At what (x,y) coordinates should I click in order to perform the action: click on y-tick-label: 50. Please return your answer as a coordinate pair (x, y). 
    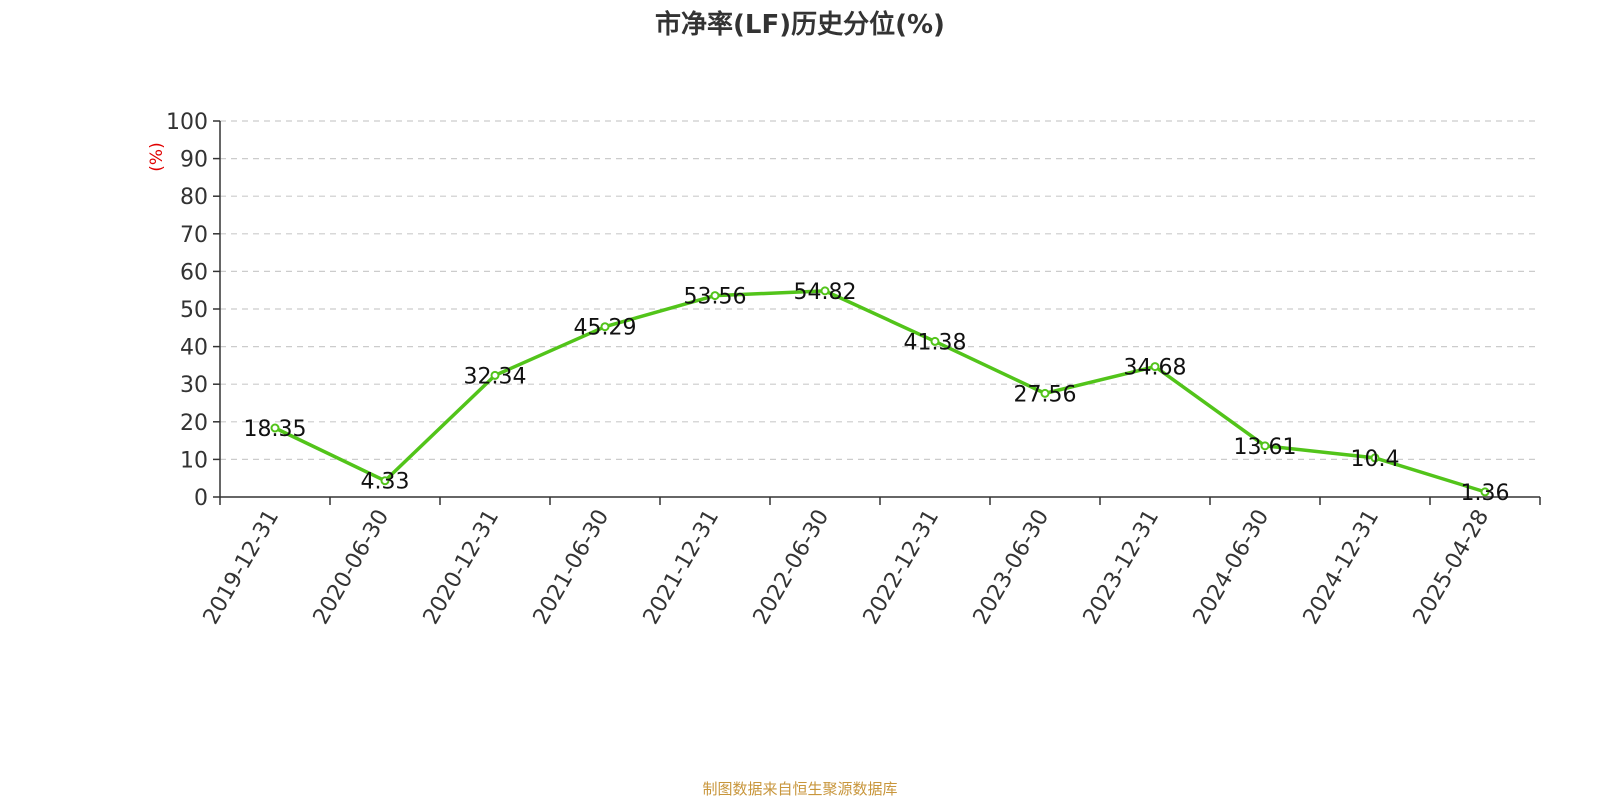
    Looking at the image, I should click on (194, 310).